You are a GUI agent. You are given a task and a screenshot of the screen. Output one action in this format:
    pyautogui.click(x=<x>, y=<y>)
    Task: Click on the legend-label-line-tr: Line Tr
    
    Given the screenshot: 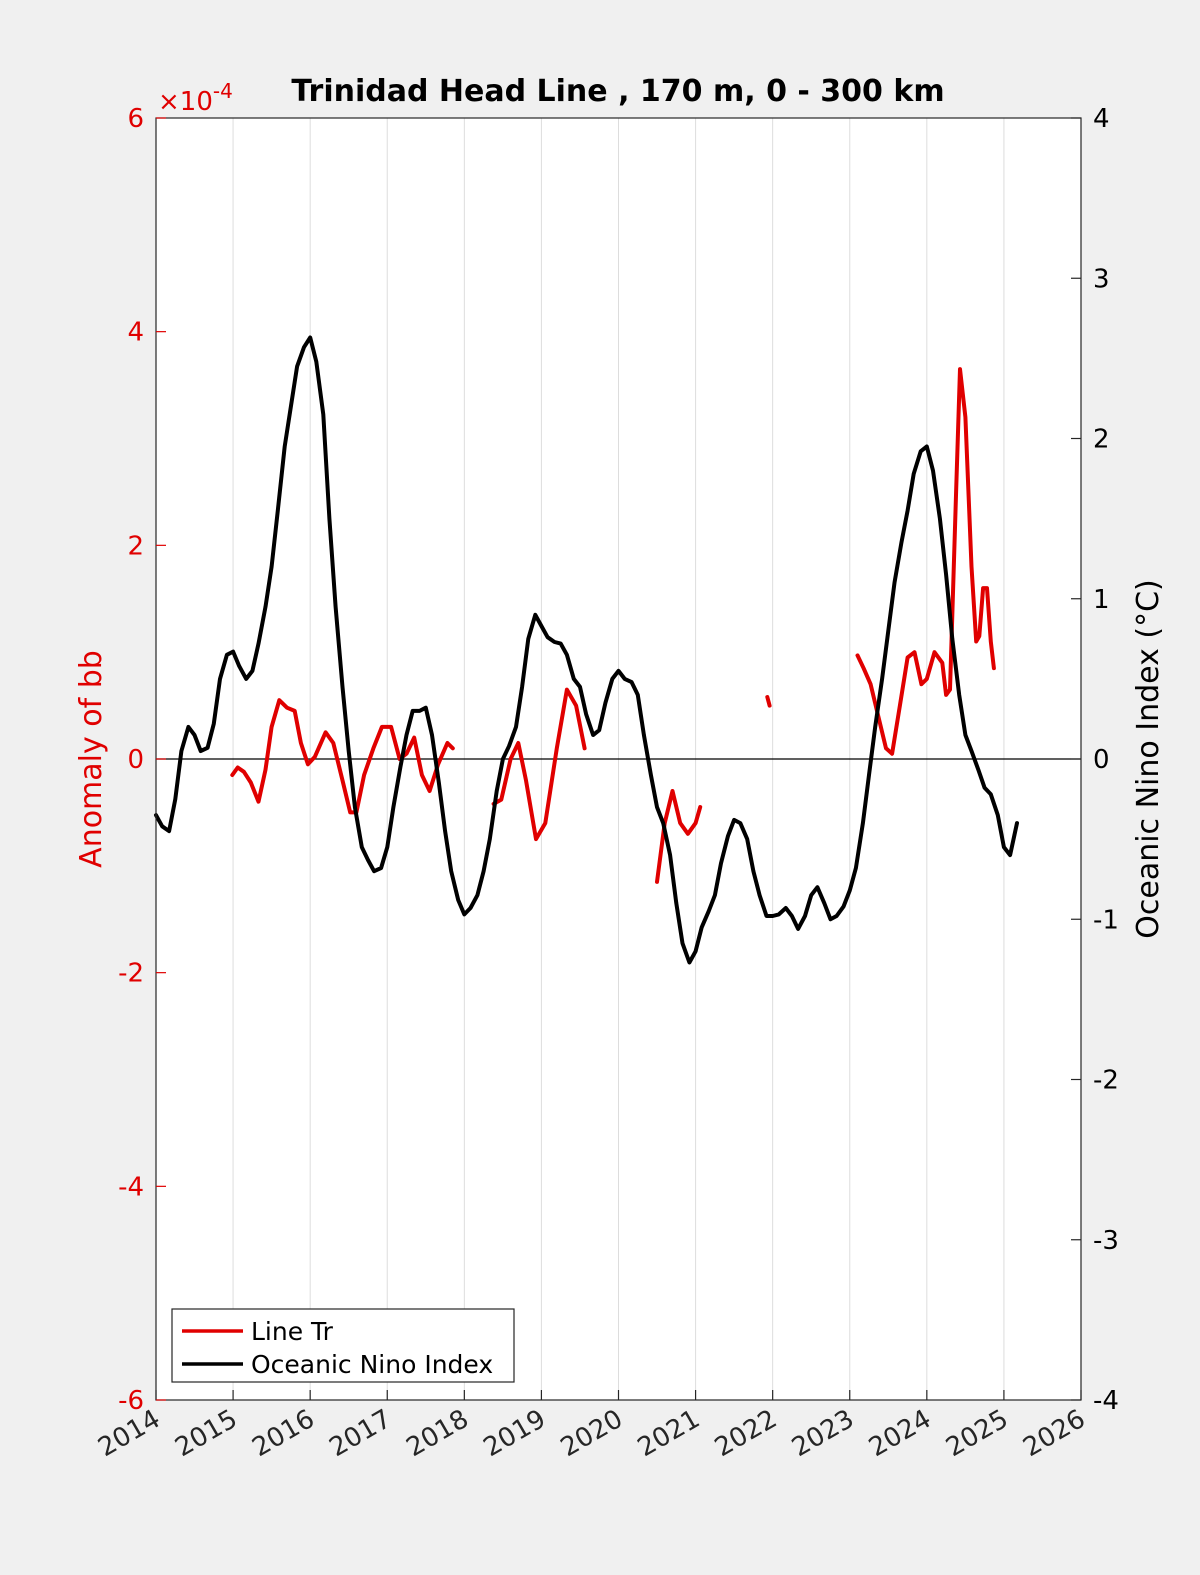 What is the action you would take?
    pyautogui.click(x=292, y=1331)
    